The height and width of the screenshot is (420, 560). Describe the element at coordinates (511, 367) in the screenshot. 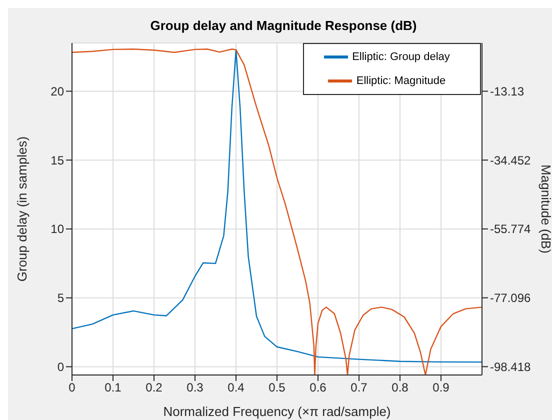

I see `y2-tick-label: -98.418` at that location.